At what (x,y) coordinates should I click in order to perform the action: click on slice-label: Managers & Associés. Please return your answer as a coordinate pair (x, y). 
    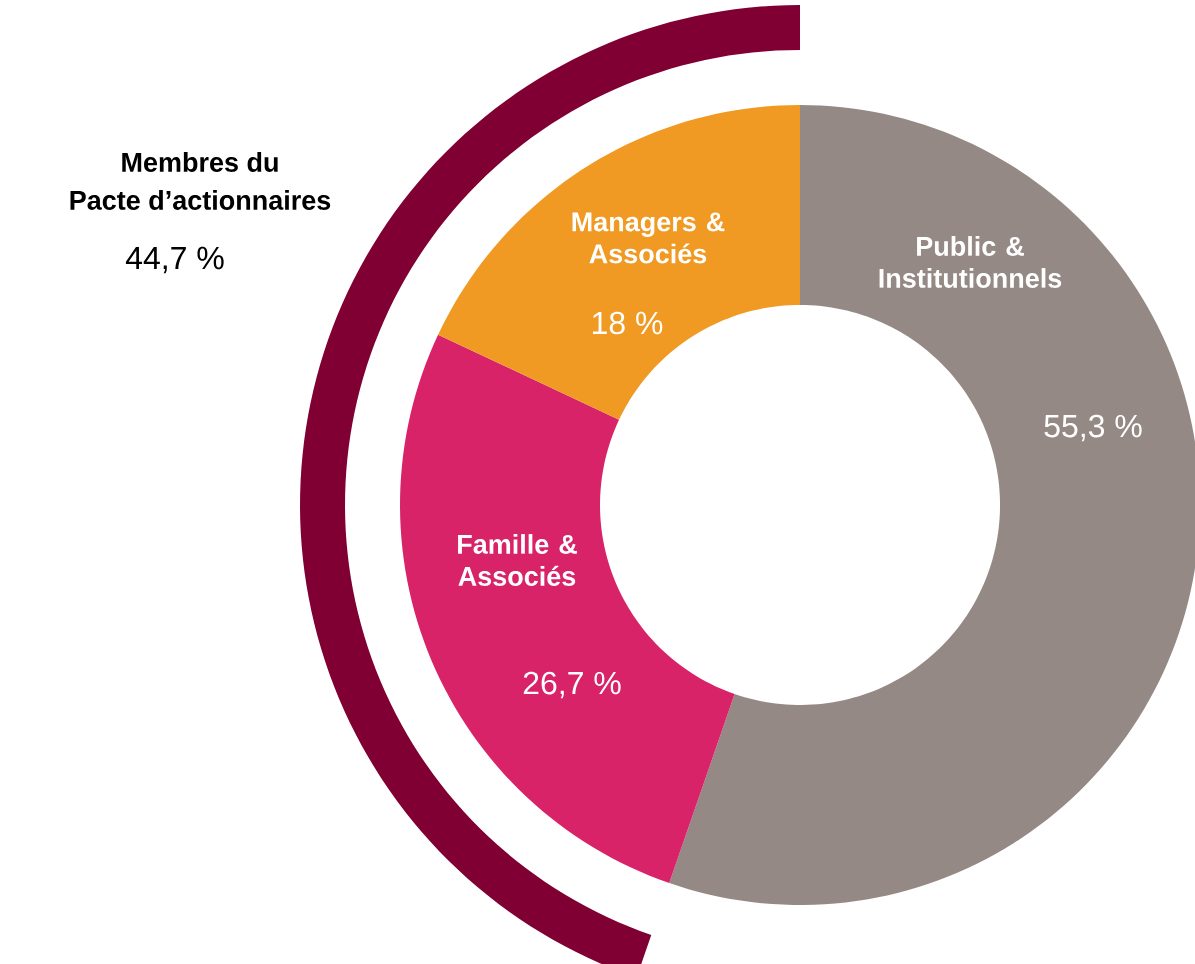
    Looking at the image, I should click on (648, 238).